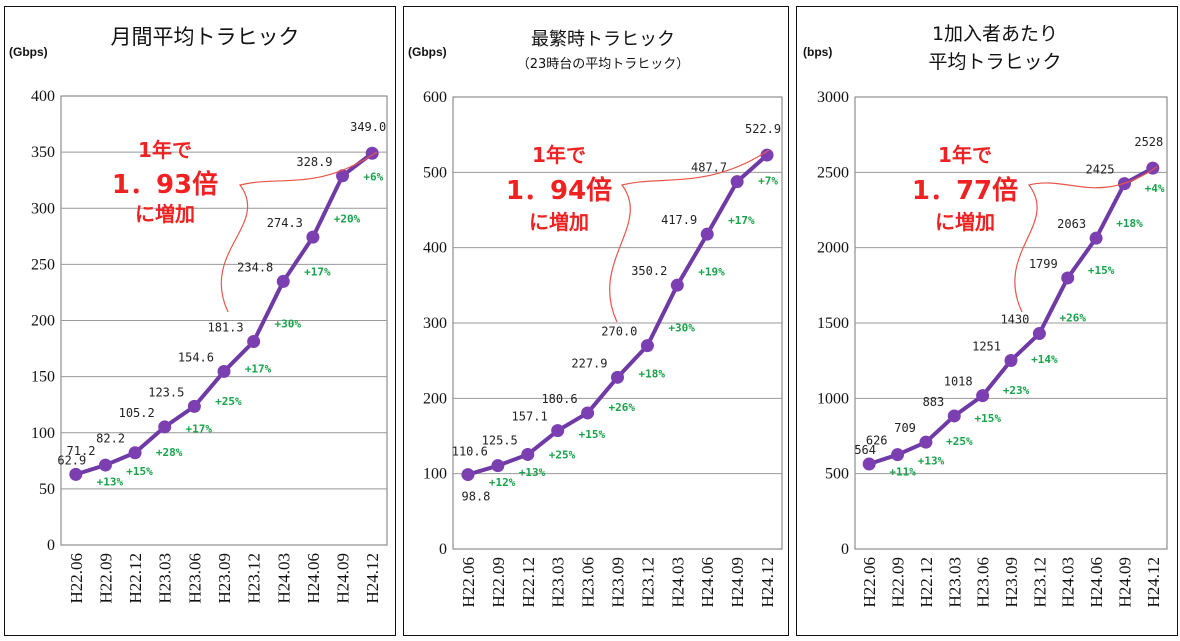 The image size is (1180, 641). What do you see at coordinates (877, 441) in the screenshot?
I see `data-label: 626` at bounding box center [877, 441].